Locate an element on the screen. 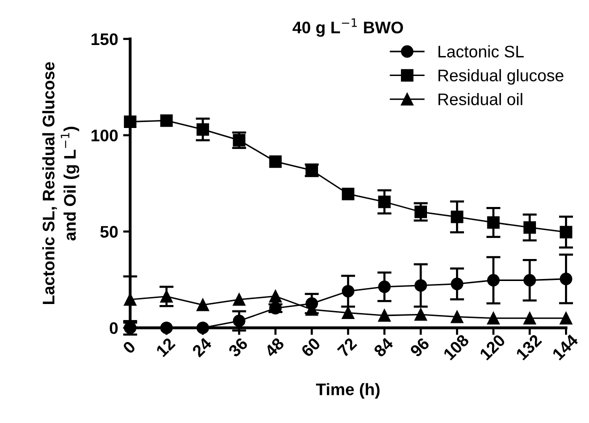 Image resolution: width=589 pixels, height=423 pixels. x-tick-label: 12 is located at coordinates (165, 347).